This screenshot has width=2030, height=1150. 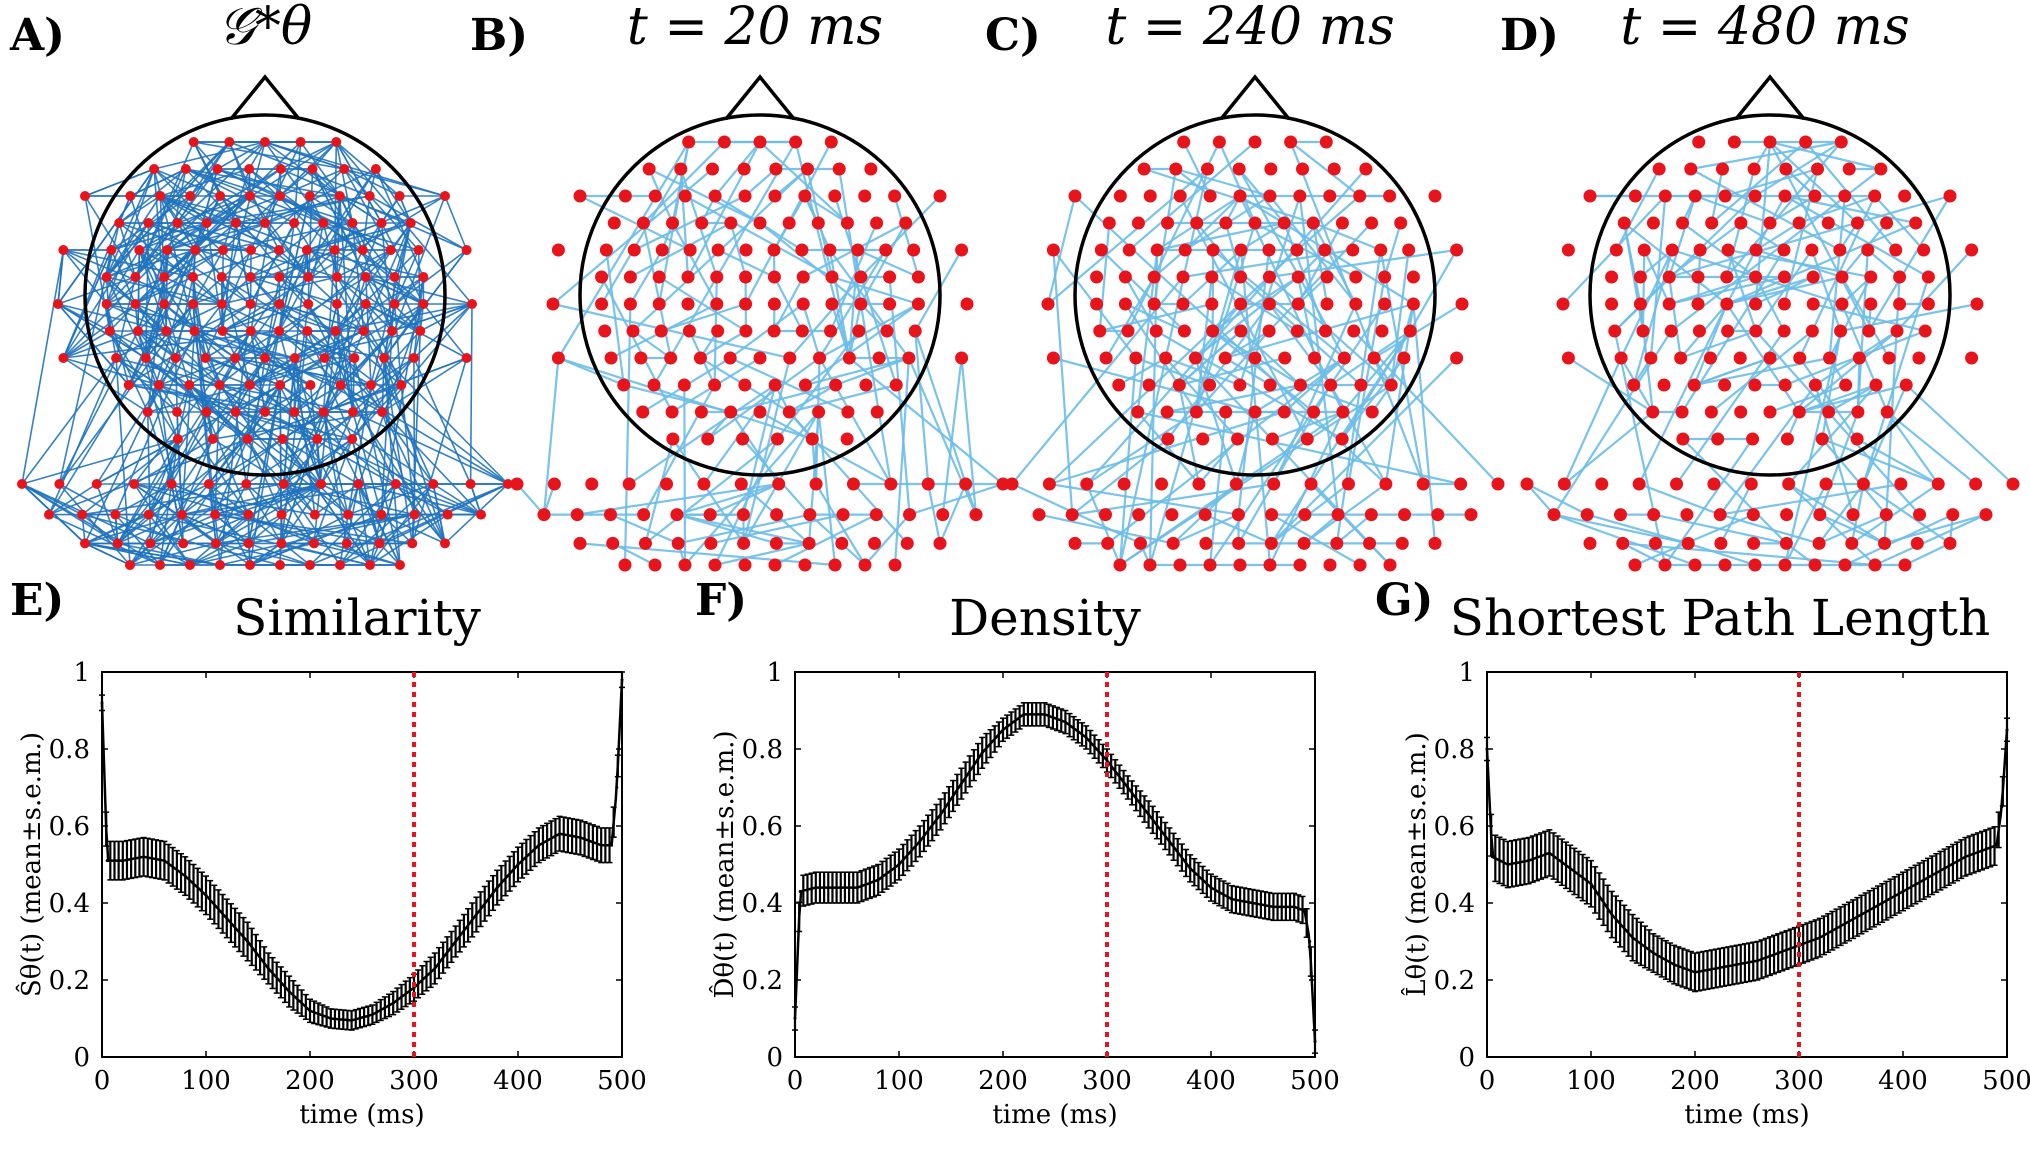 What do you see at coordinates (762, 981) in the screenshot?
I see `y-tick-label: 0.2` at bounding box center [762, 981].